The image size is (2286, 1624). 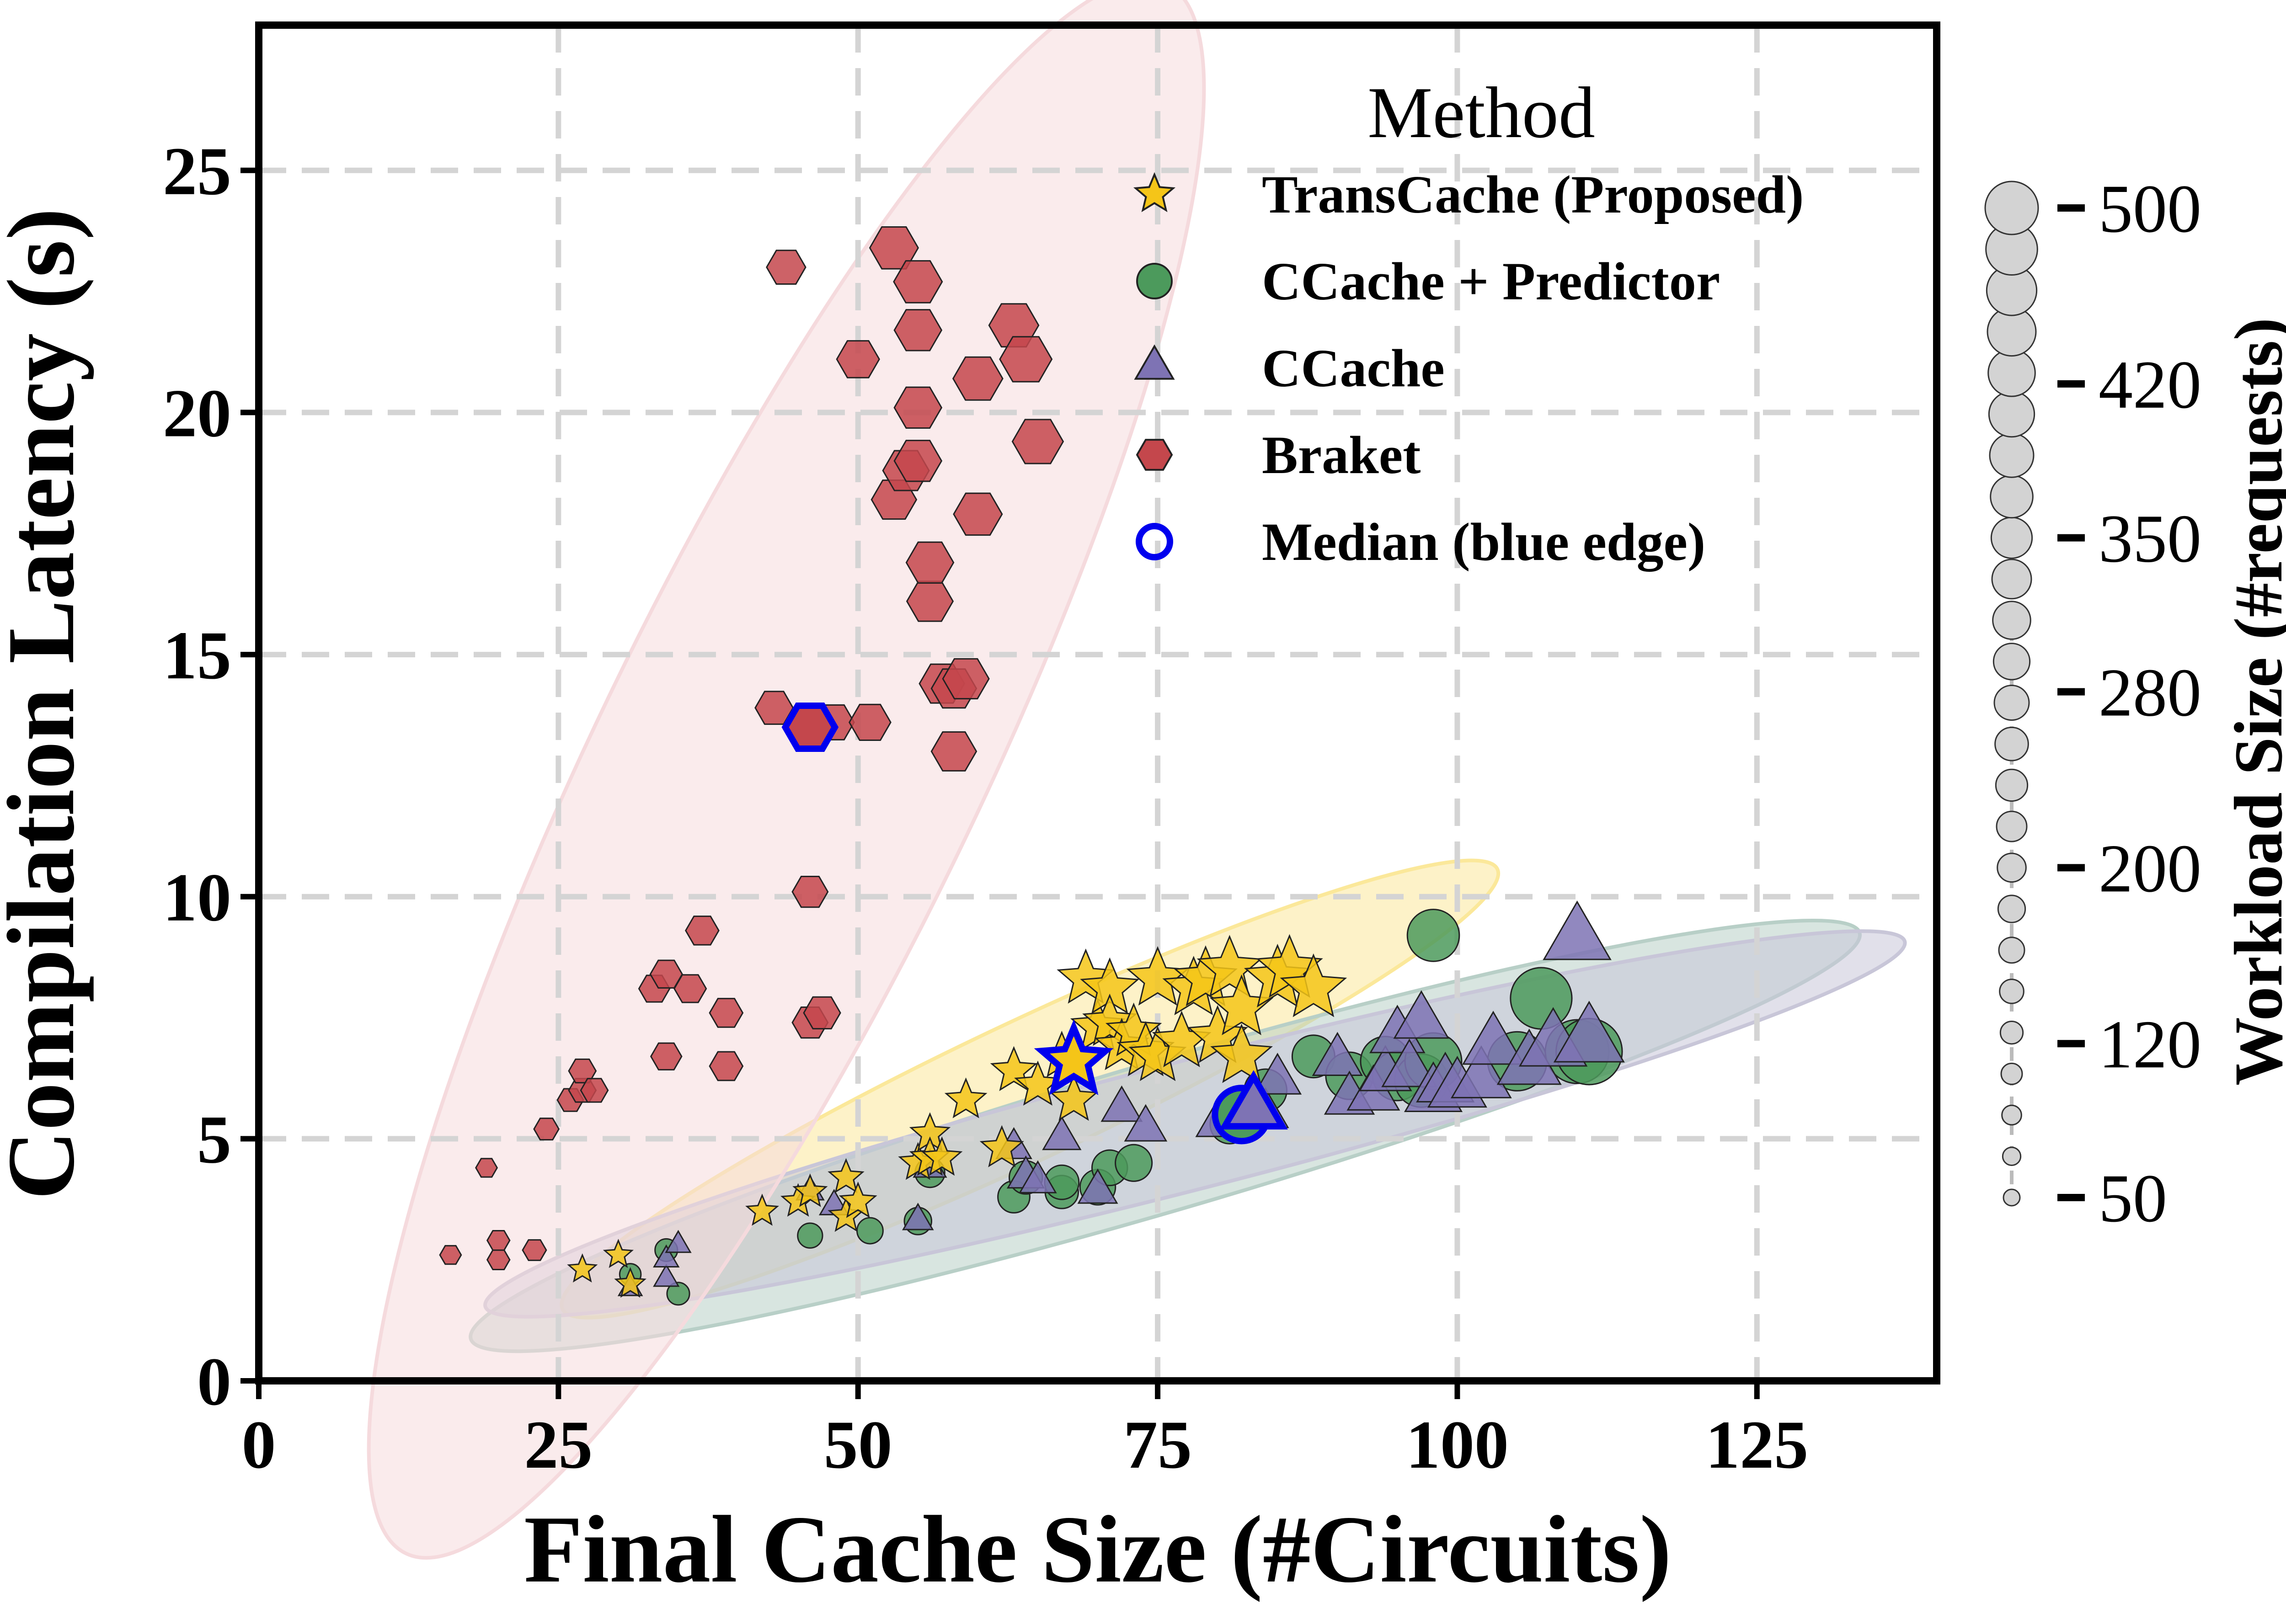 I want to click on legend-title: Method, so click(x=1481, y=112).